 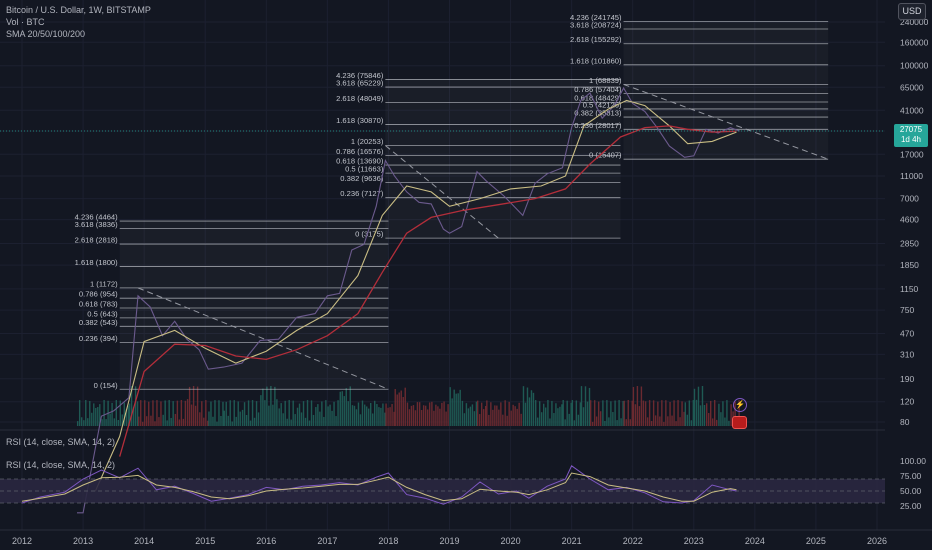 I want to click on fib-level-label: 0.618 (13690), so click(x=360, y=161).